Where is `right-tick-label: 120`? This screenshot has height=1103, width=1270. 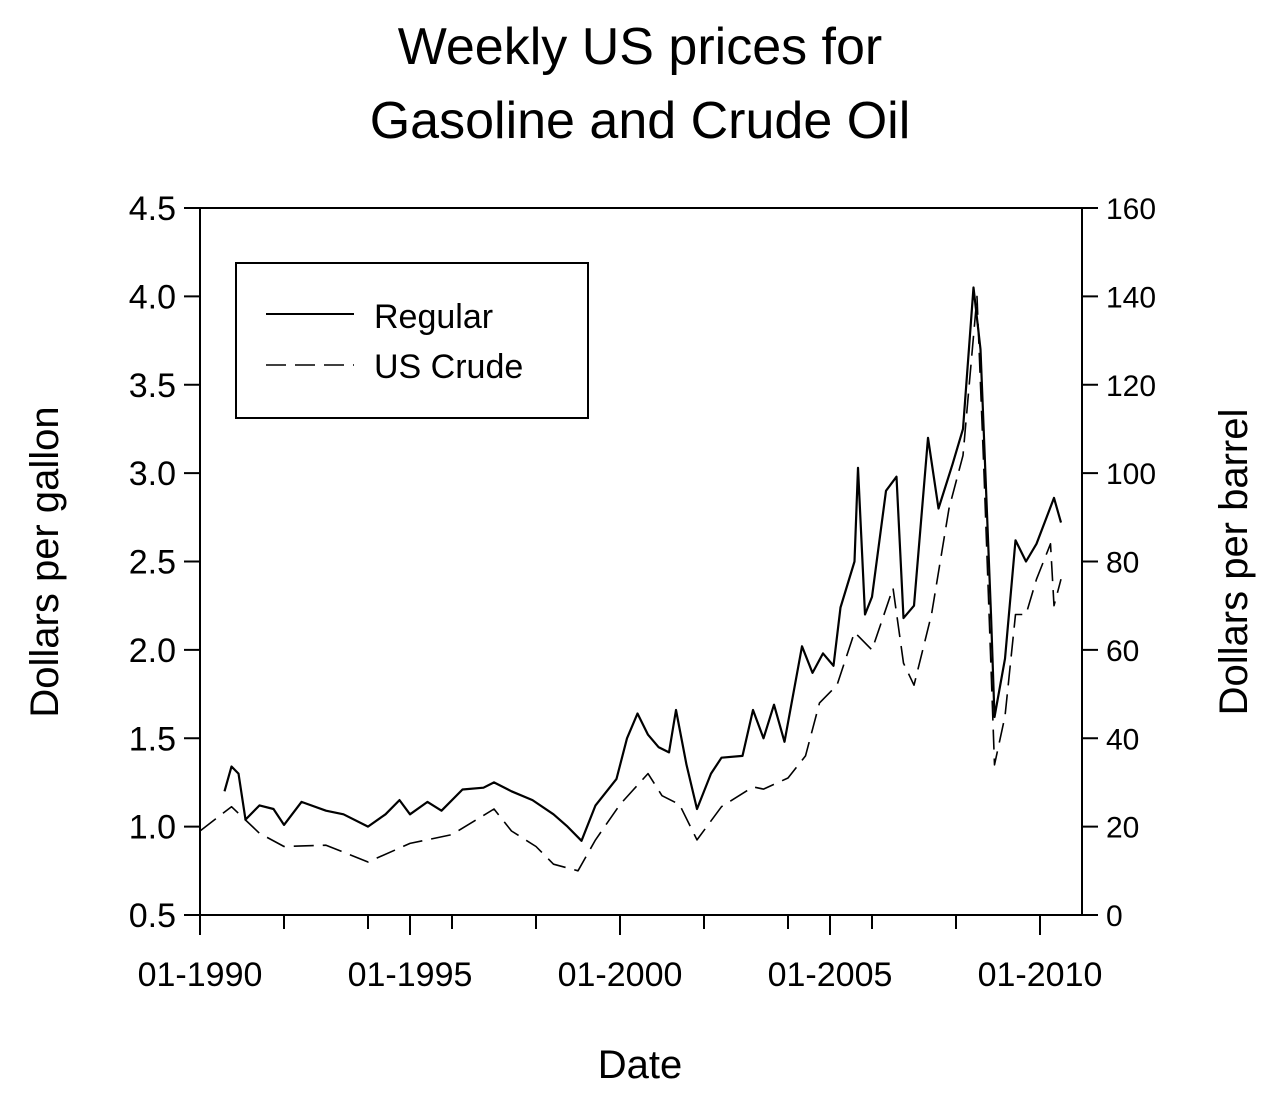 right-tick-label: 120 is located at coordinates (1131, 386).